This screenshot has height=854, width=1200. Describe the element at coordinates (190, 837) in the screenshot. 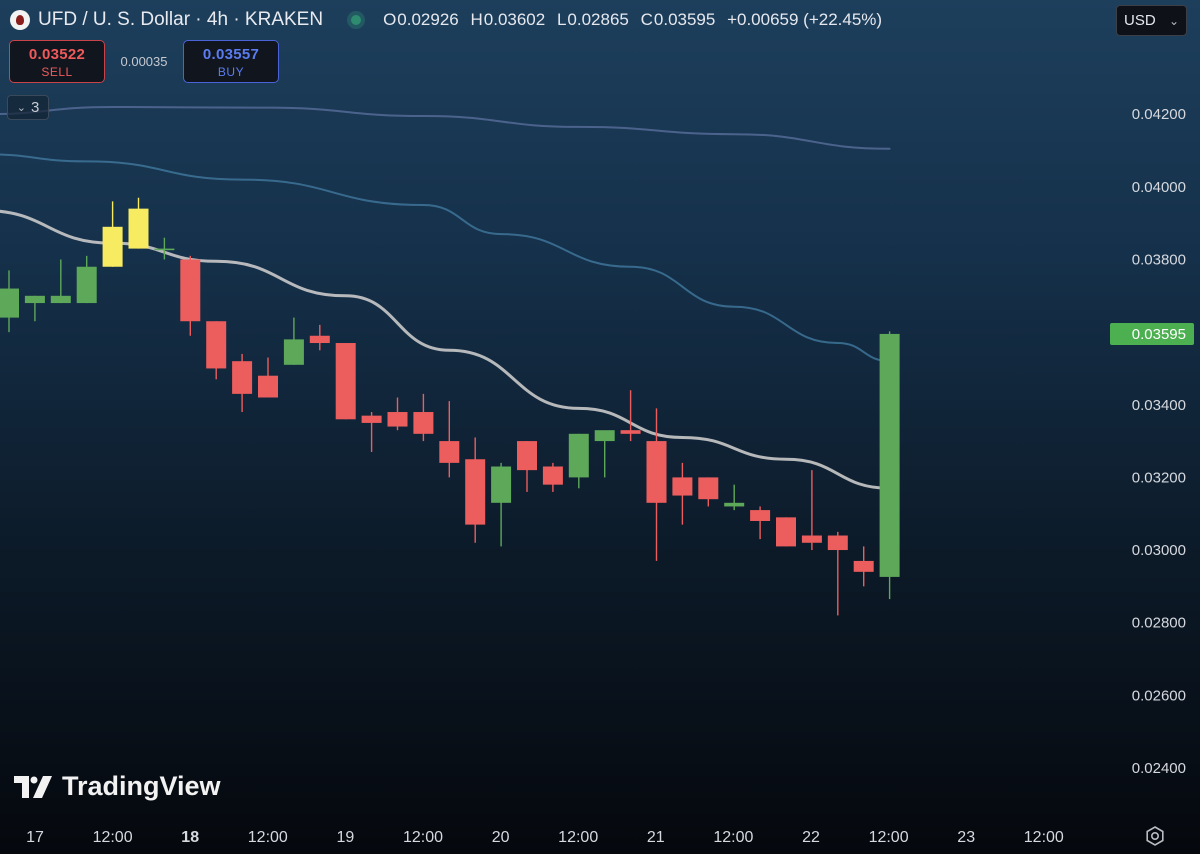

I see `x-axis-tick-label: 18` at that location.